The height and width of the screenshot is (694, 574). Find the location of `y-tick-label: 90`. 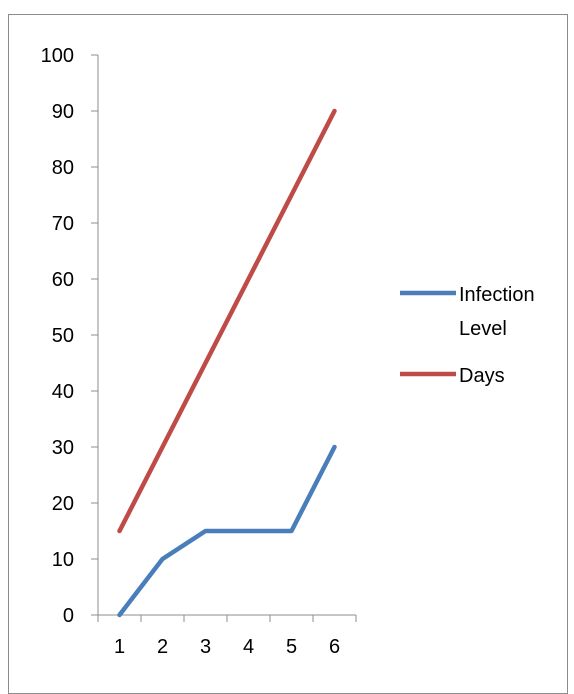

y-tick-label: 90 is located at coordinates (63, 112).